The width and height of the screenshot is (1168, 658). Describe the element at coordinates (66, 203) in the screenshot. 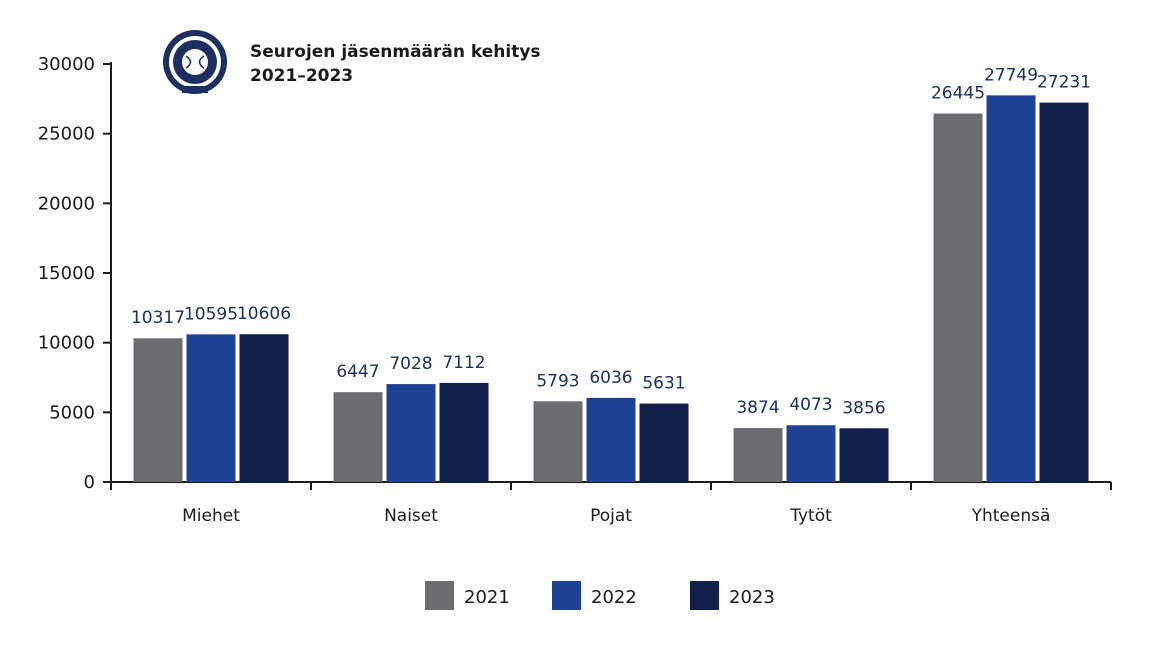

I see `y-tick-label: 20000` at that location.